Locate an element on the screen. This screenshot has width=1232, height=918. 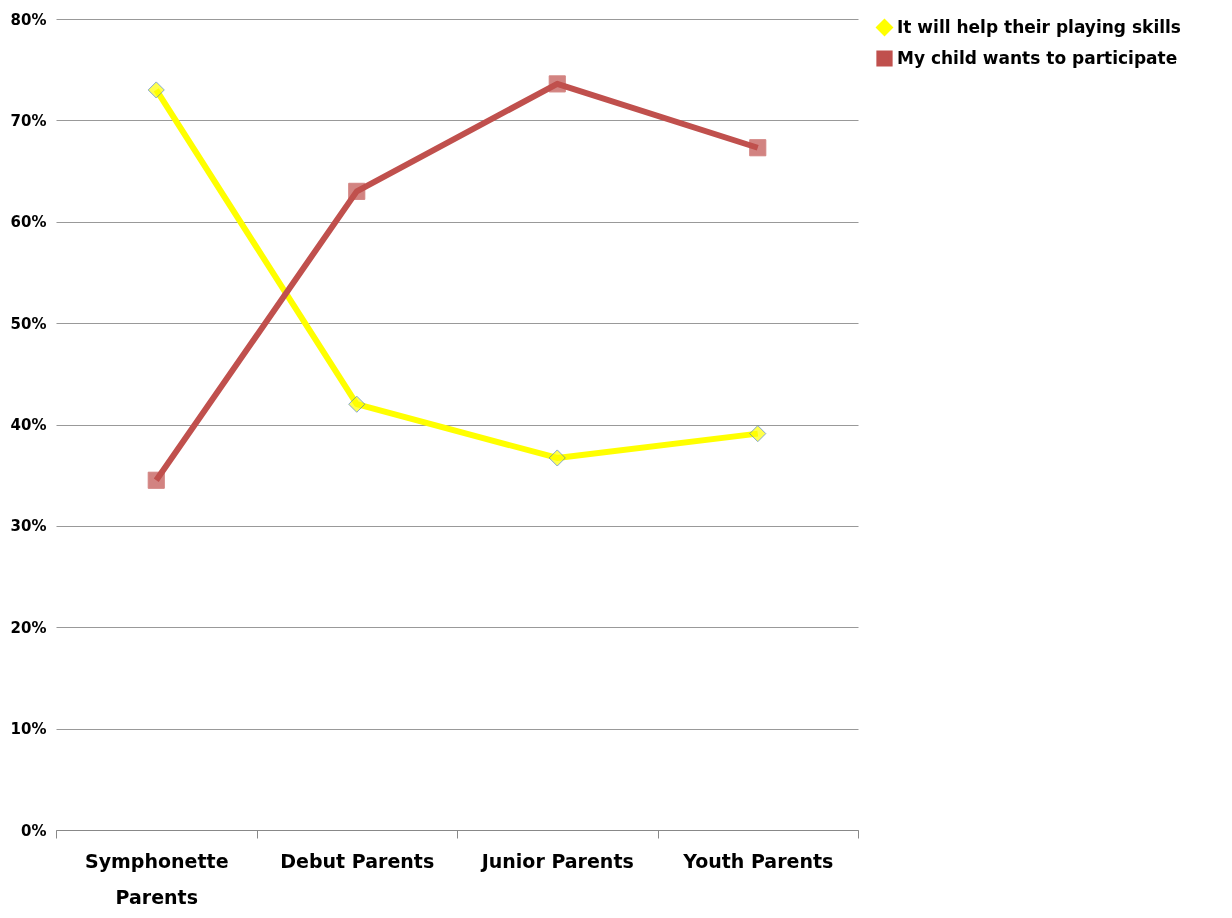
y-tick-label: 10% is located at coordinates (28, 729).